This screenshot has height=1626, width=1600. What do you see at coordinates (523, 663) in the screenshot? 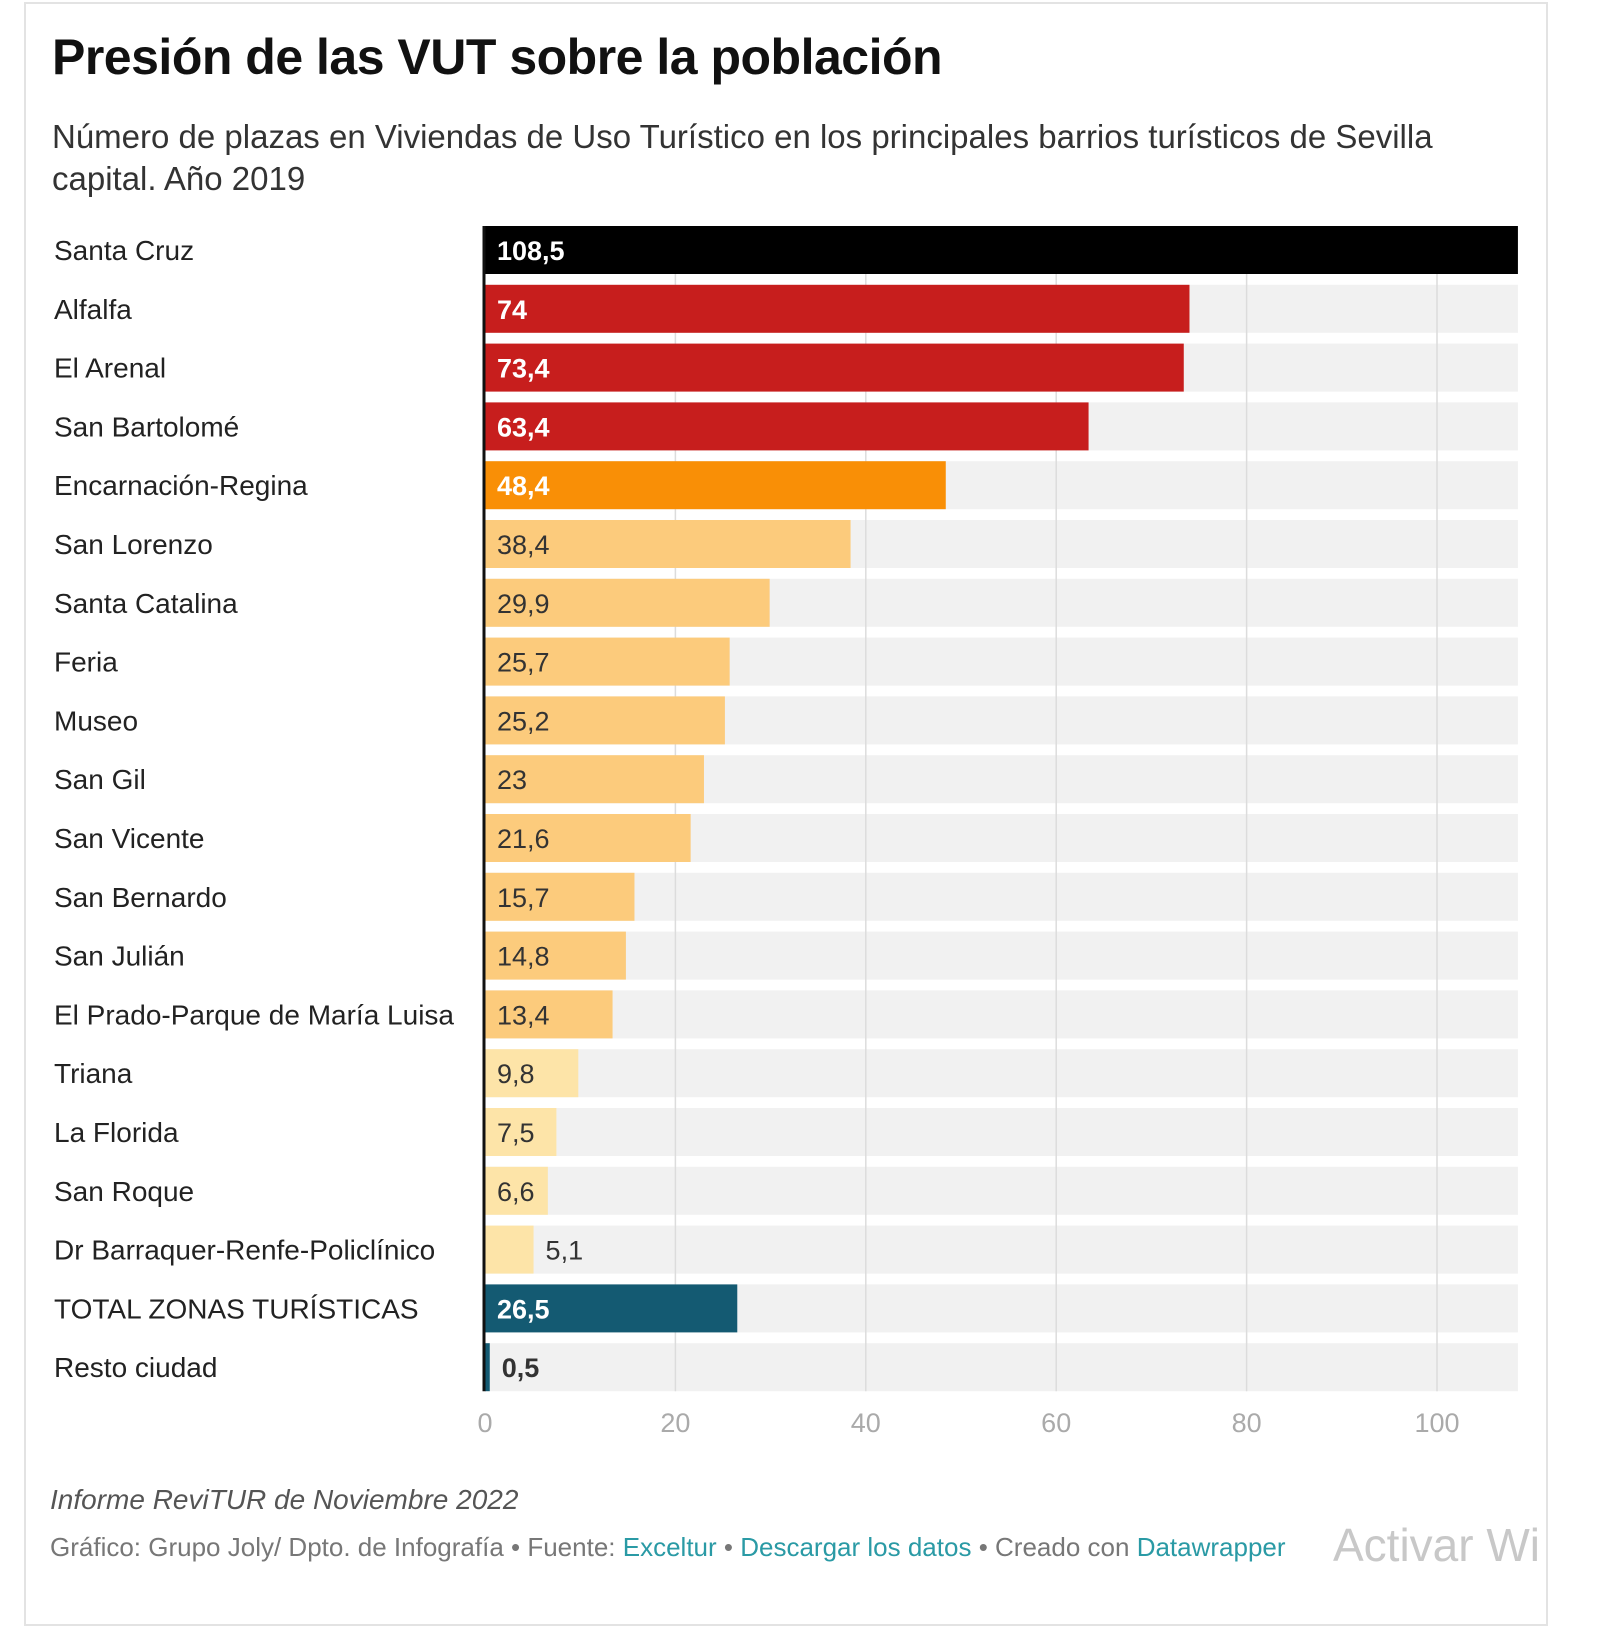
I see `value-label: 25,7` at bounding box center [523, 663].